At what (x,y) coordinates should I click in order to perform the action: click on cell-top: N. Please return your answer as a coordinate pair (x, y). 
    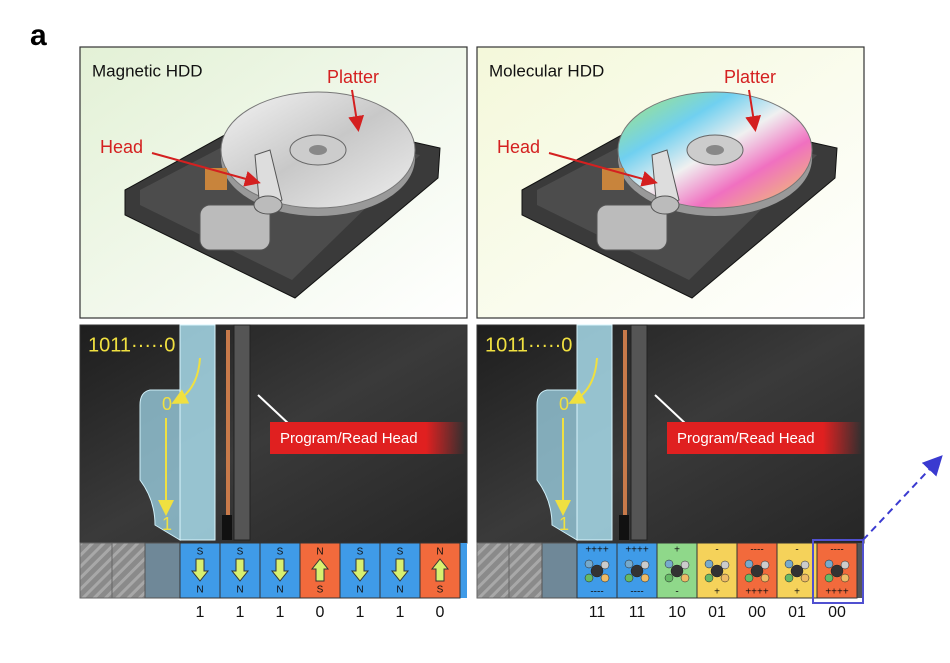
    Looking at the image, I should click on (439, 552).